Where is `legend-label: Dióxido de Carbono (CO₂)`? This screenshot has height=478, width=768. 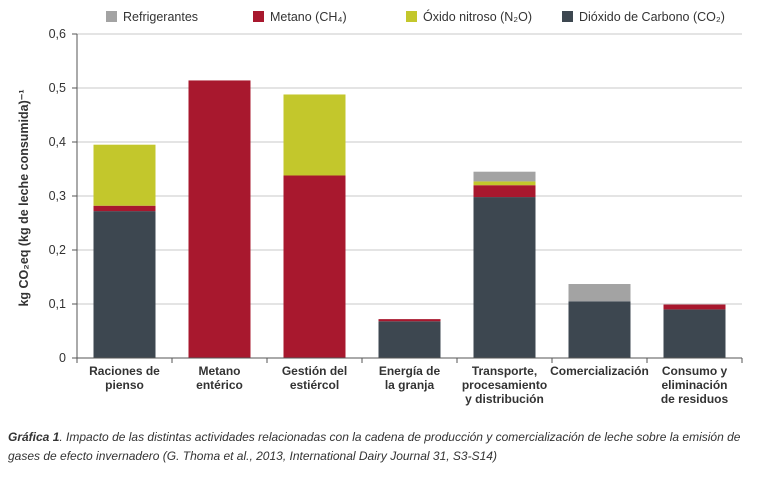 legend-label: Dióxido de Carbono (CO₂) is located at coordinates (652, 17).